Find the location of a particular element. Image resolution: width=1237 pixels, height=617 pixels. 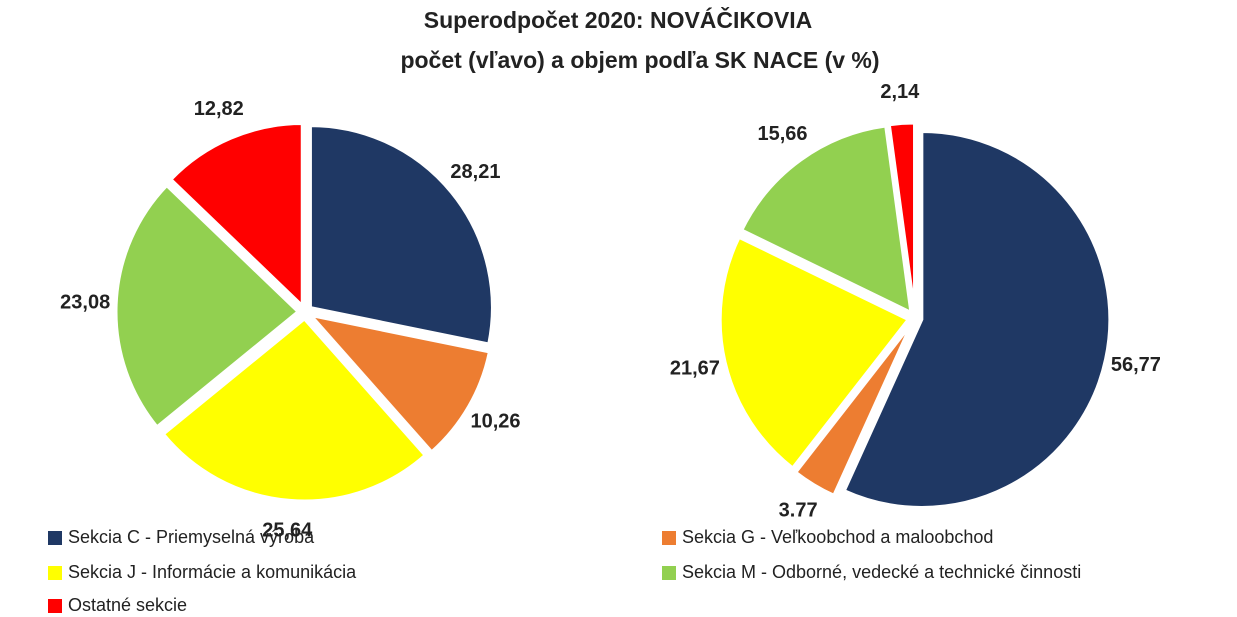

value-label: 15,66 is located at coordinates (782, 134).